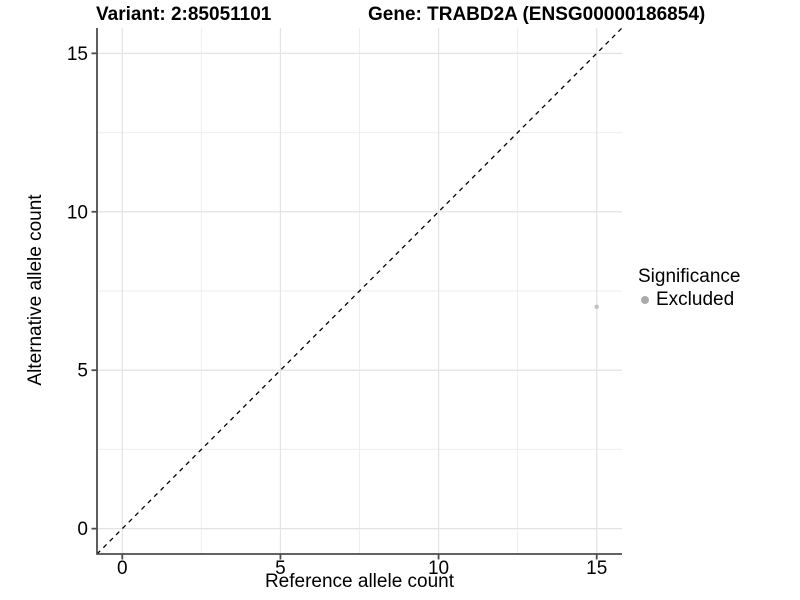 This screenshot has width=800, height=600. Describe the element at coordinates (82, 529) in the screenshot. I see `y-tick-label: 0` at that location.